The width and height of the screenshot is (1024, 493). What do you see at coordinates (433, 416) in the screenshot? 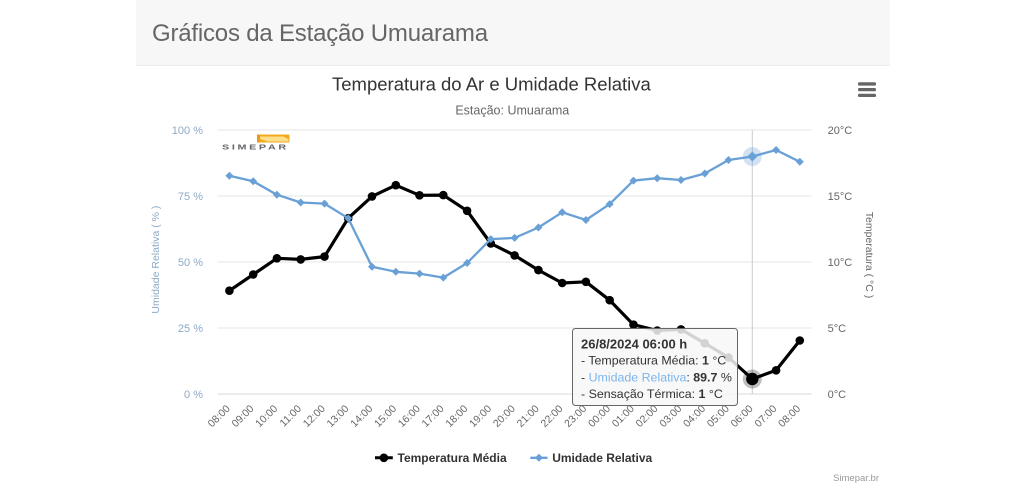
I see `svg-text: 17:00` at bounding box center [433, 416].